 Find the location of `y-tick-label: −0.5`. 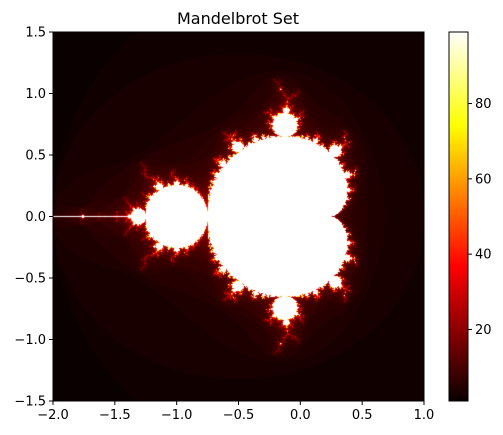

y-tick-label: −0.5 is located at coordinates (30, 279).